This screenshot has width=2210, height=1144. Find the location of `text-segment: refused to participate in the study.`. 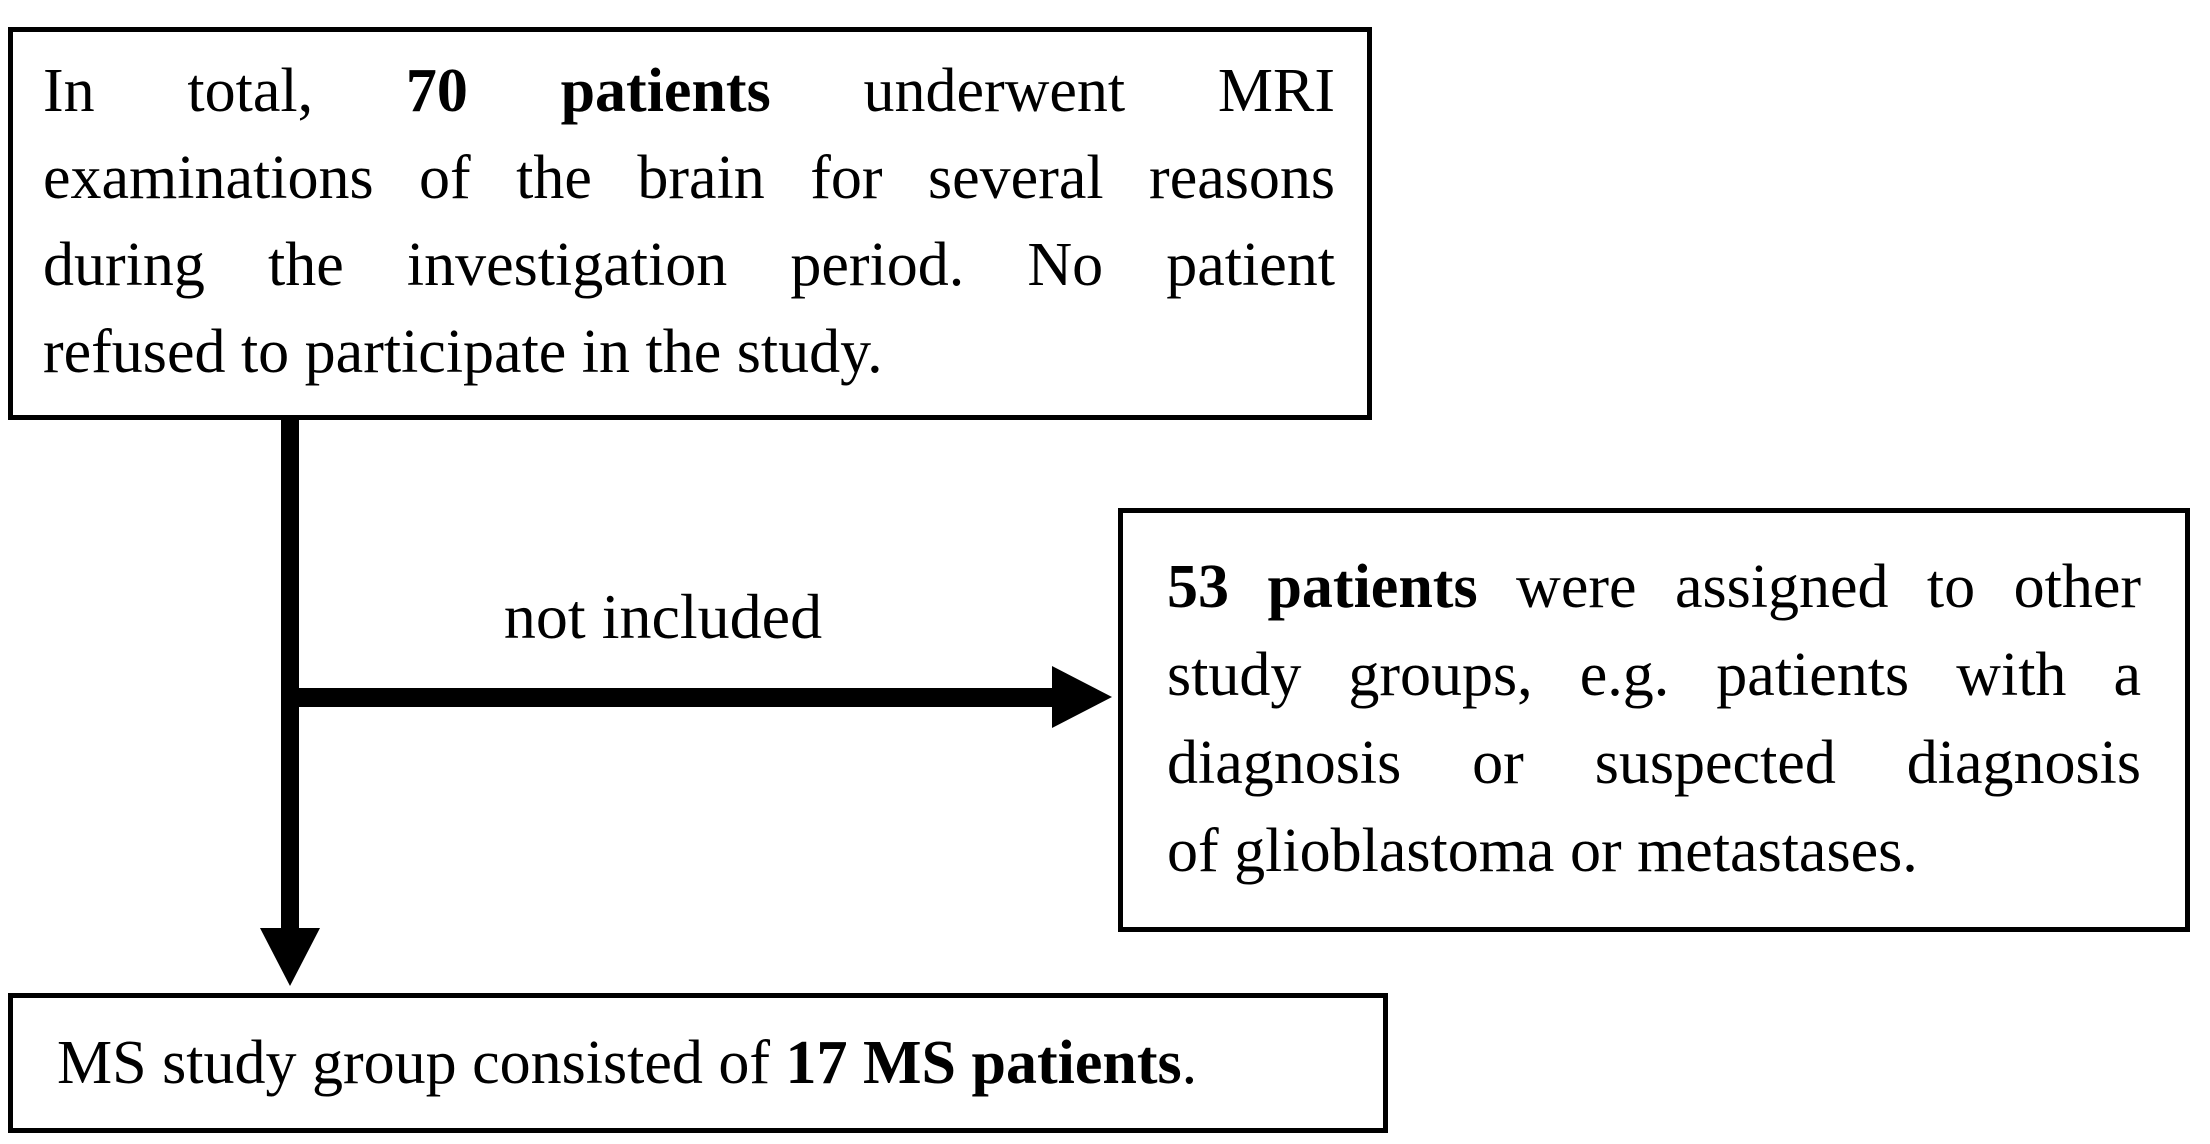

text-segment: refused to participate in the study. is located at coordinates (463, 352).